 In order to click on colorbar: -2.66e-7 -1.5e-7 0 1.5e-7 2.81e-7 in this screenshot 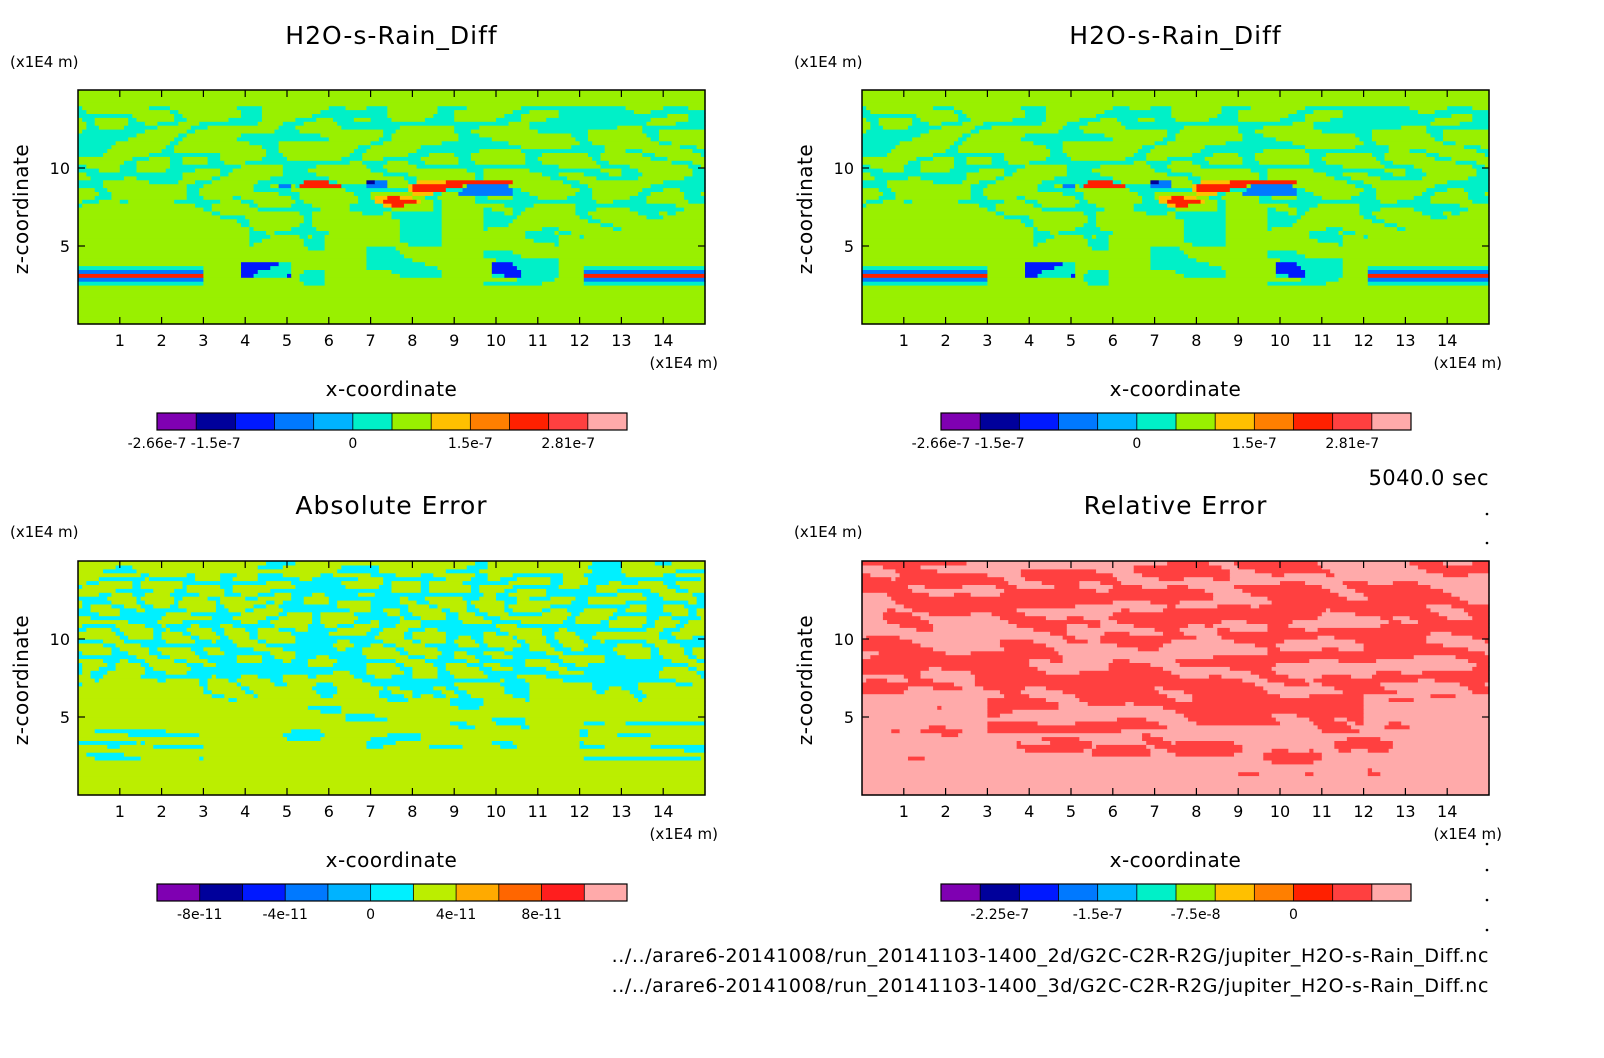, I will do `click(1162, 432)`.